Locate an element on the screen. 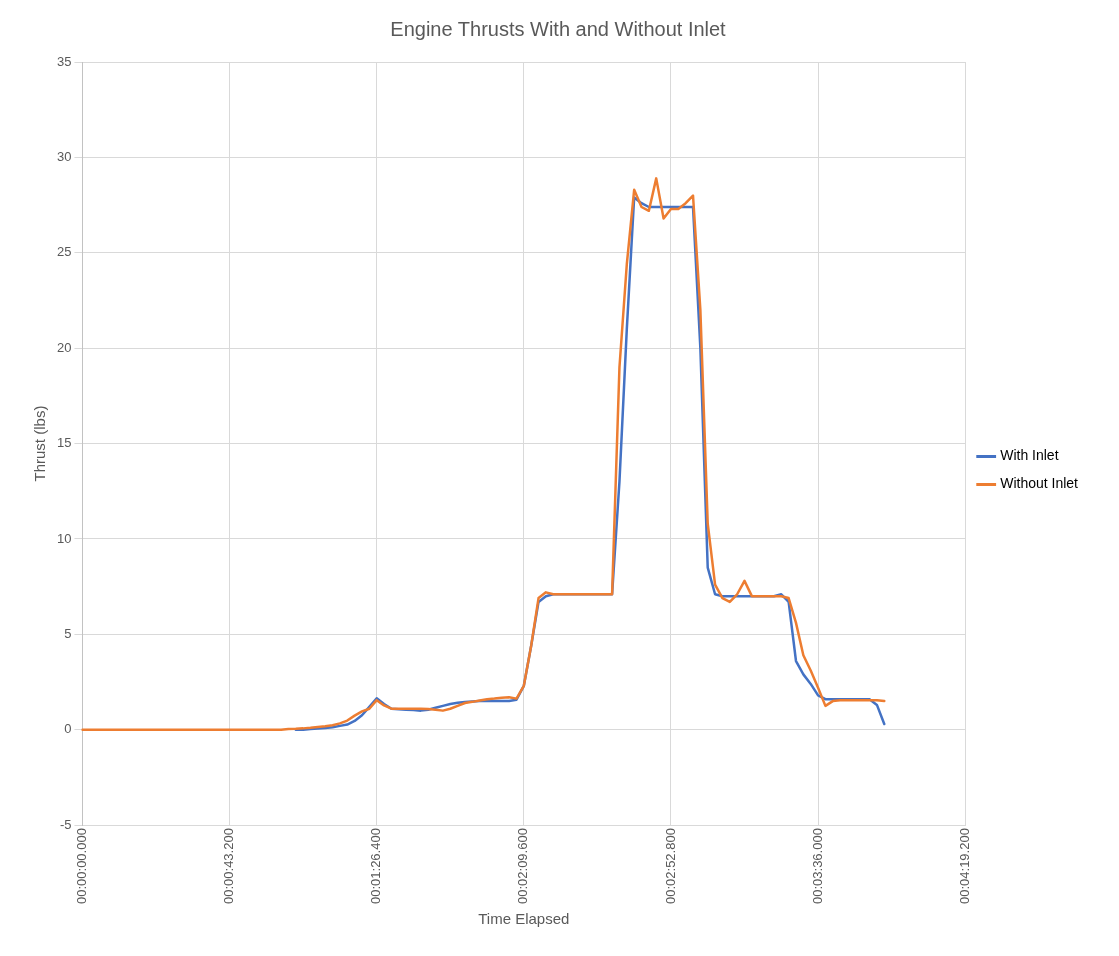 This screenshot has height=956, width=1119. y-tick-label: 30 is located at coordinates (64, 156).